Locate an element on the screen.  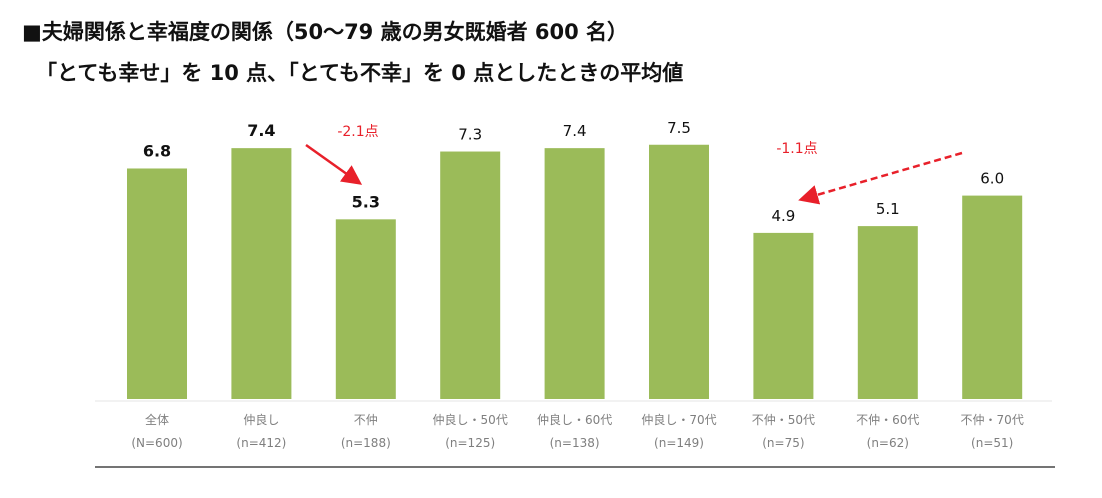
sample-size-label: (n=62) is located at coordinates (888, 443).